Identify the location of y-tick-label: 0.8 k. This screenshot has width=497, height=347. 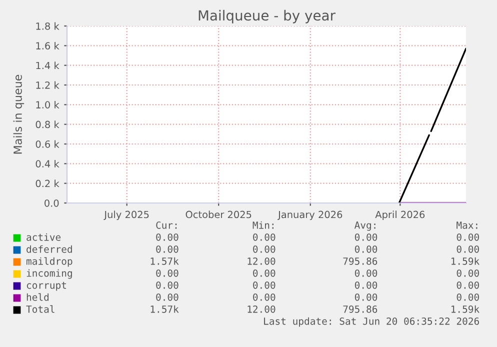
(48, 124).